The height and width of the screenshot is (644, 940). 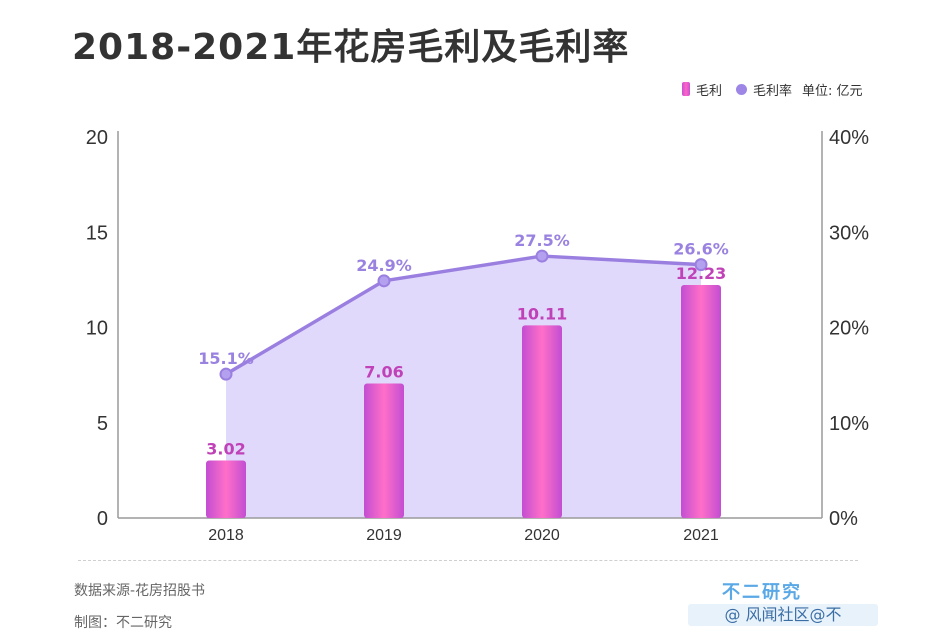 I want to click on page-title: 2018-2021年花房毛利及毛利率, so click(x=351, y=47).